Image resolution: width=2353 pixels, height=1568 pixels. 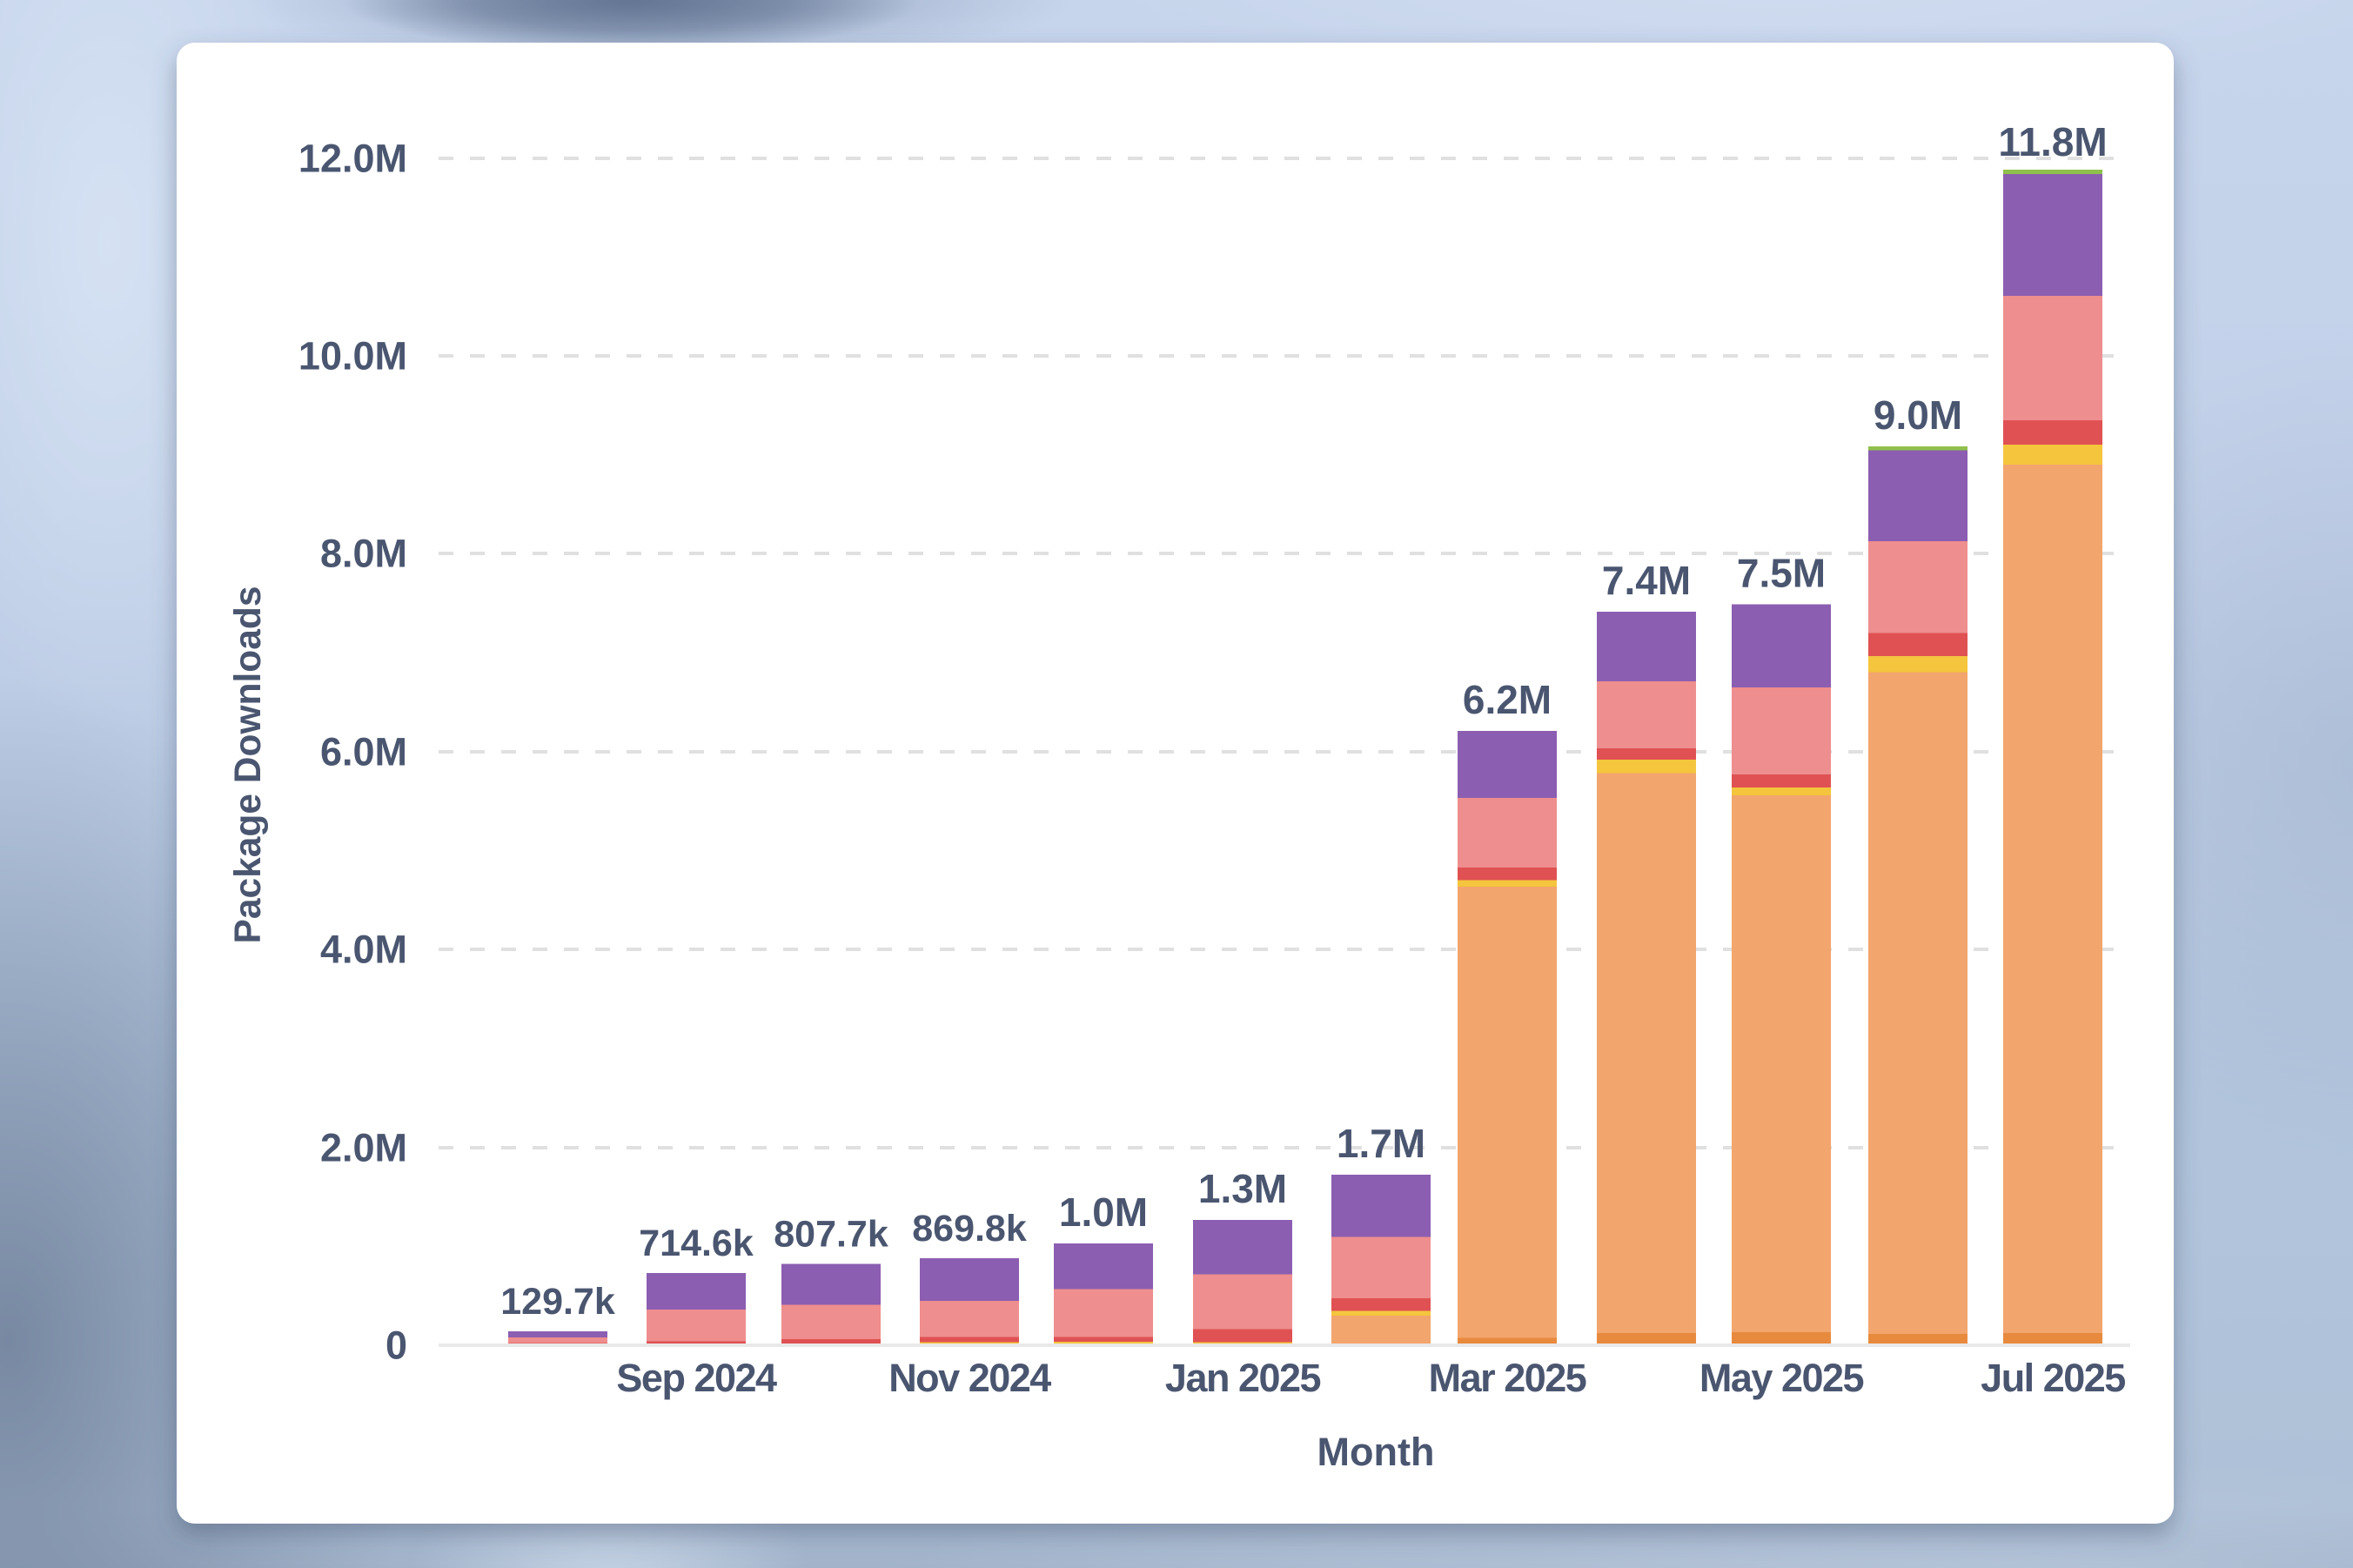 I want to click on svg-text: 9.0M, so click(x=1918, y=415).